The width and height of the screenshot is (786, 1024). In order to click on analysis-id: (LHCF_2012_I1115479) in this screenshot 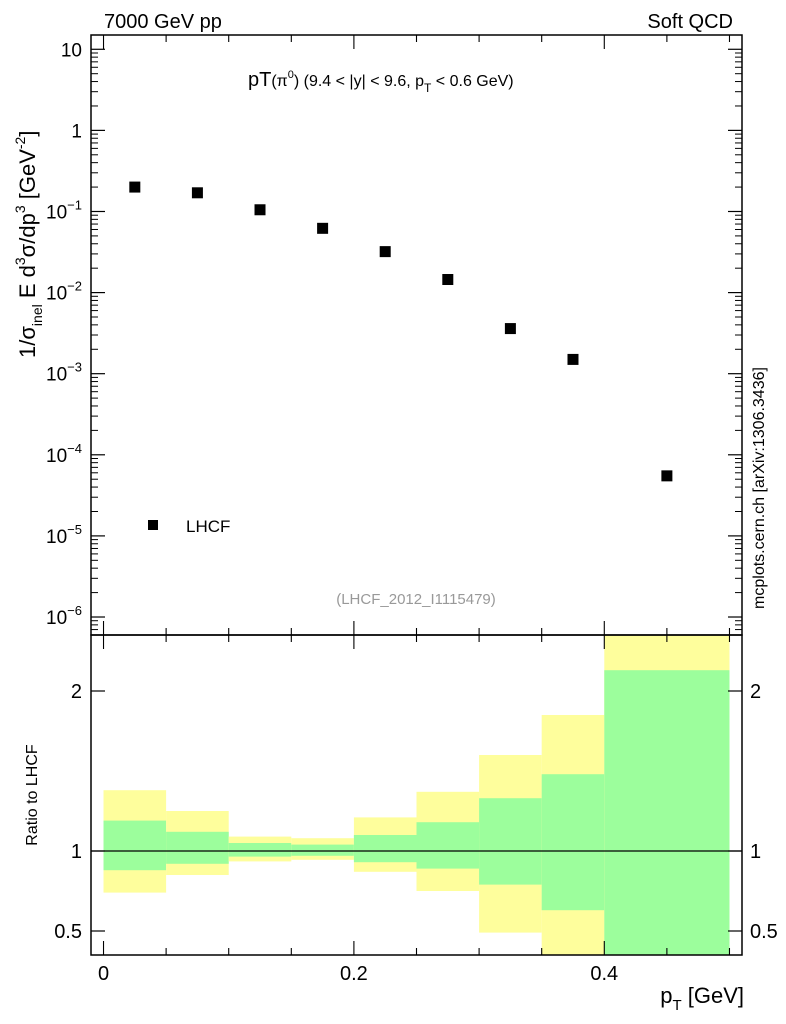, I will do `click(416, 599)`.